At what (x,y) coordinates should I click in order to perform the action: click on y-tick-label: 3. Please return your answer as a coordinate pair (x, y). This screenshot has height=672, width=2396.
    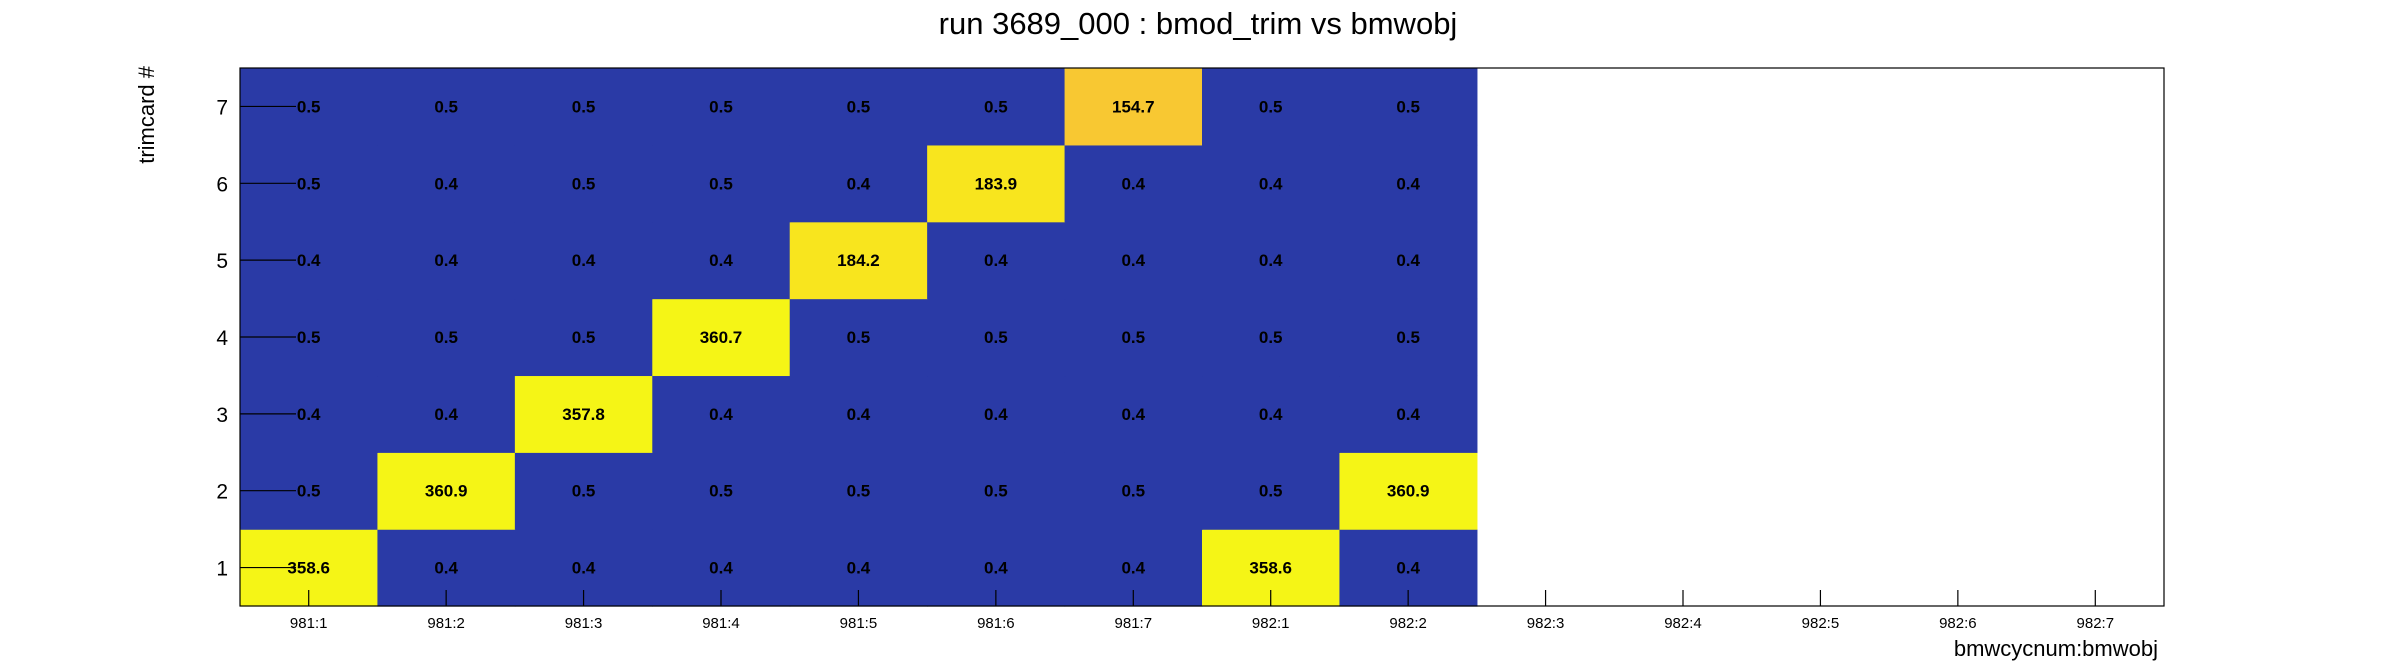
    Looking at the image, I should click on (222, 415).